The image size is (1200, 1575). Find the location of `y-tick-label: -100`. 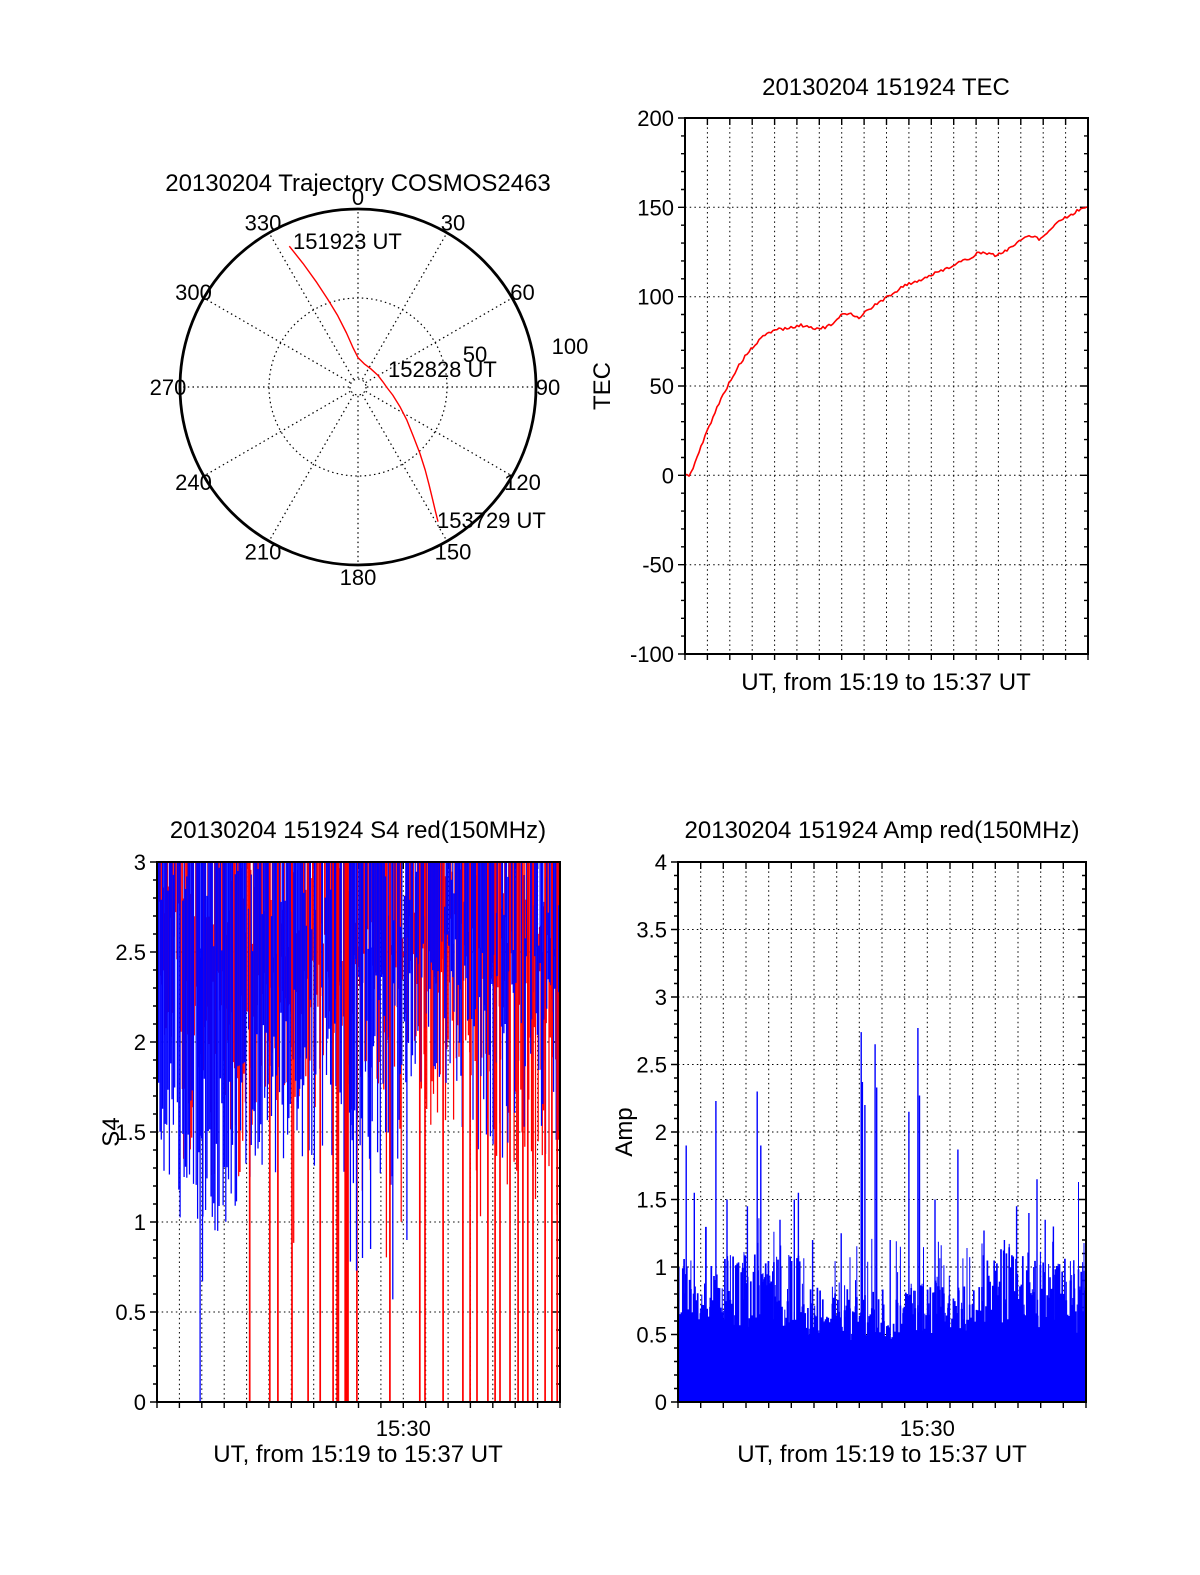

y-tick-label: -100 is located at coordinates (652, 654).